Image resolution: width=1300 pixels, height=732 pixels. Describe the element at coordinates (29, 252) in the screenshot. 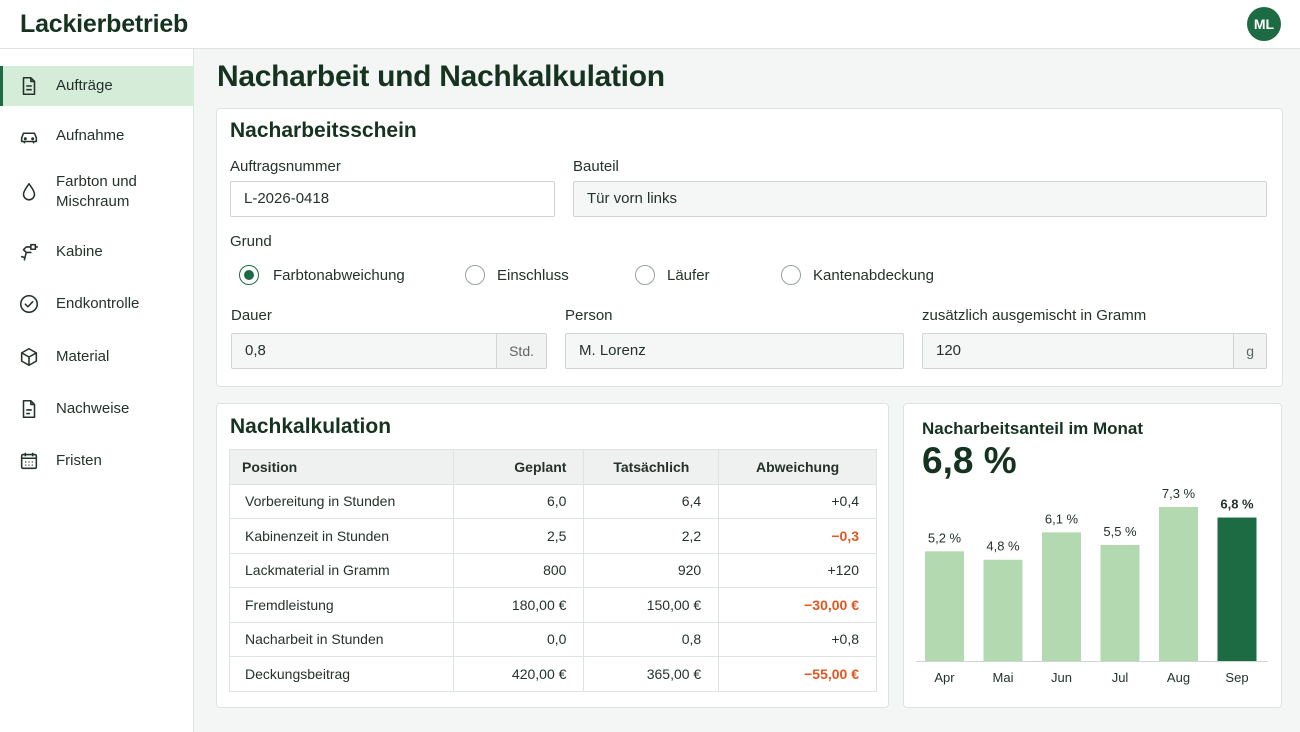

I see `spray-gun-icon` at that location.